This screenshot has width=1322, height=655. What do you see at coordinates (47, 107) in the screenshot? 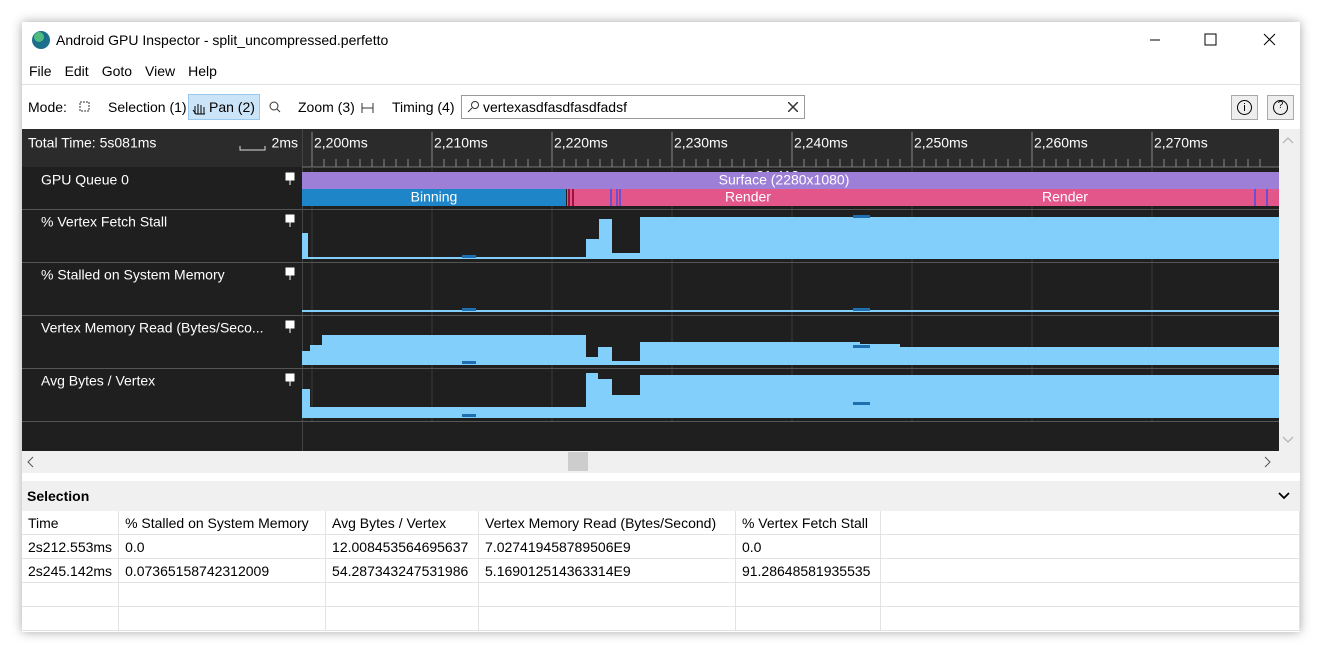
I see `mode-label: Mode:` at bounding box center [47, 107].